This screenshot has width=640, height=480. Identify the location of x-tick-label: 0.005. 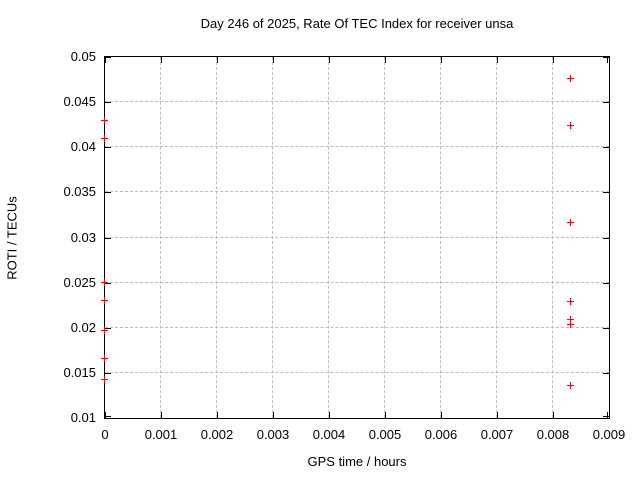
(385, 434).